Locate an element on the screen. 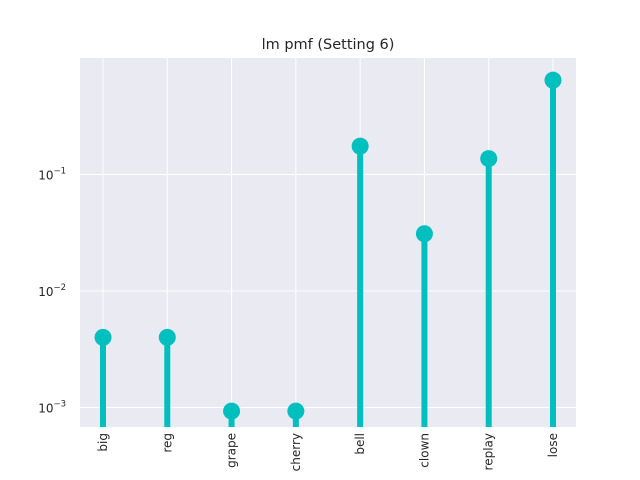  chart-title: lm pmf (Setting 6) is located at coordinates (328, 45).